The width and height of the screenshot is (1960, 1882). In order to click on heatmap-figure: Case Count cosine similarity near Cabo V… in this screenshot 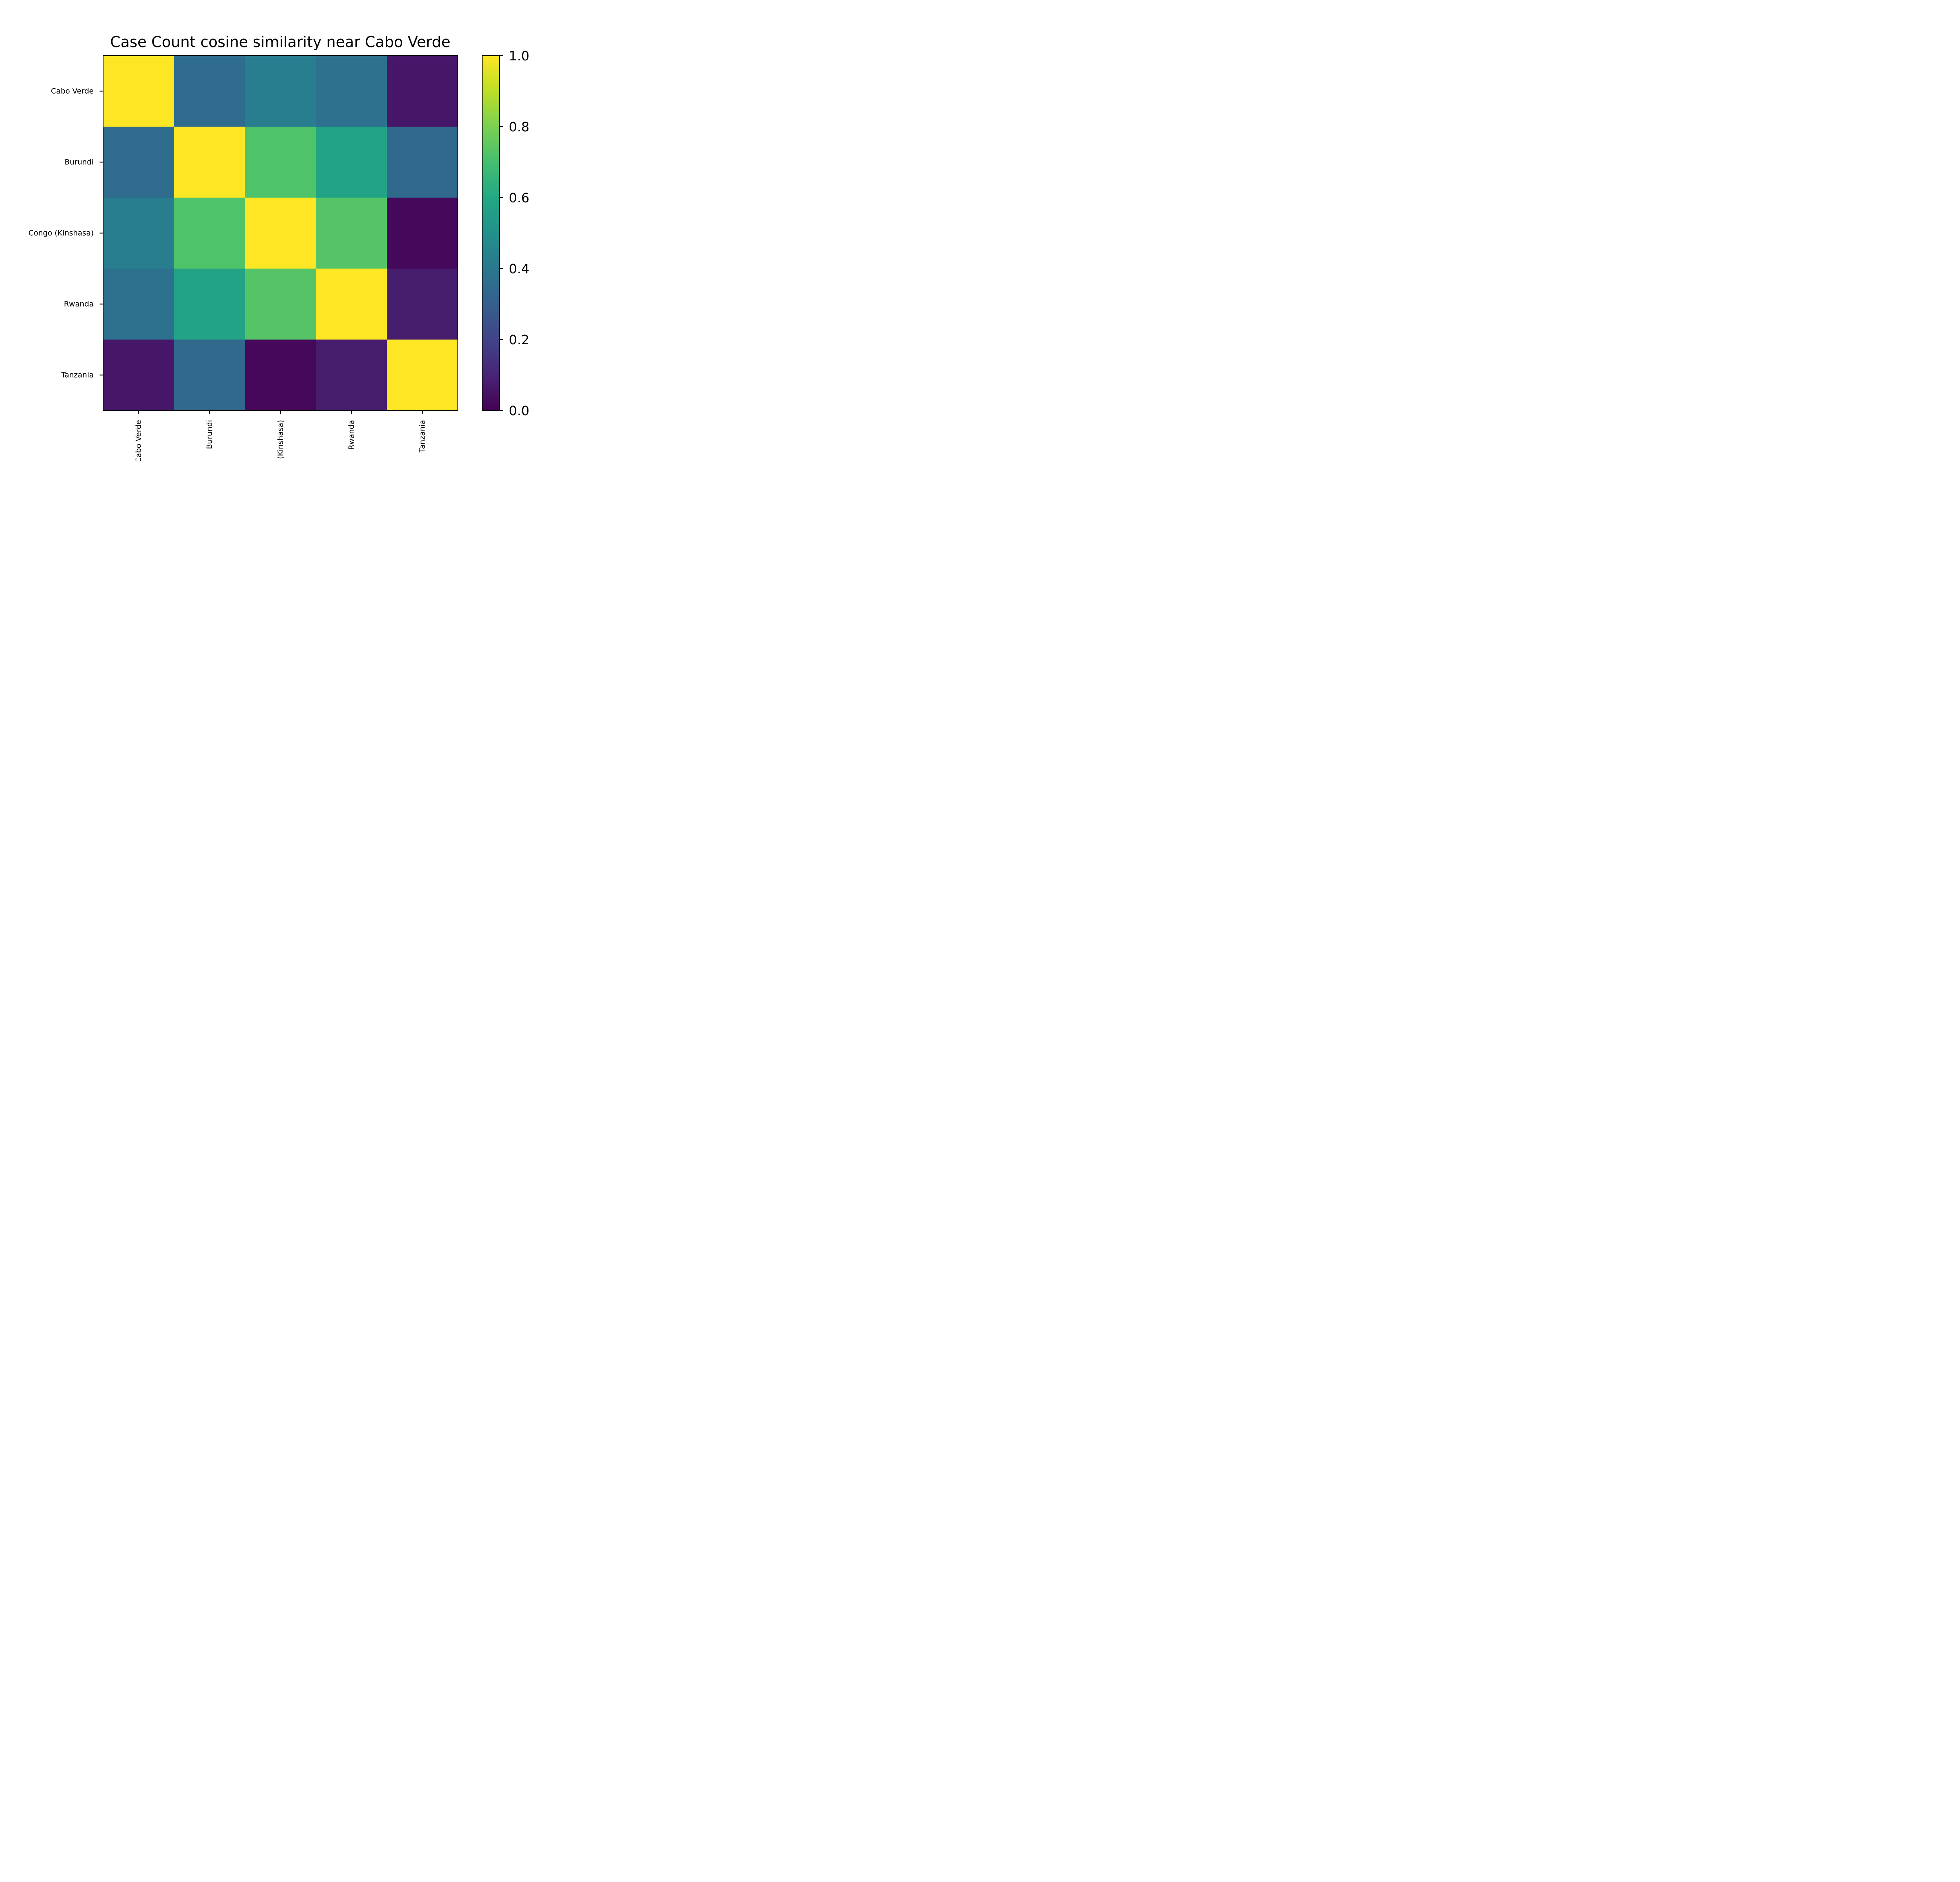, I will do `click(307, 230)`.